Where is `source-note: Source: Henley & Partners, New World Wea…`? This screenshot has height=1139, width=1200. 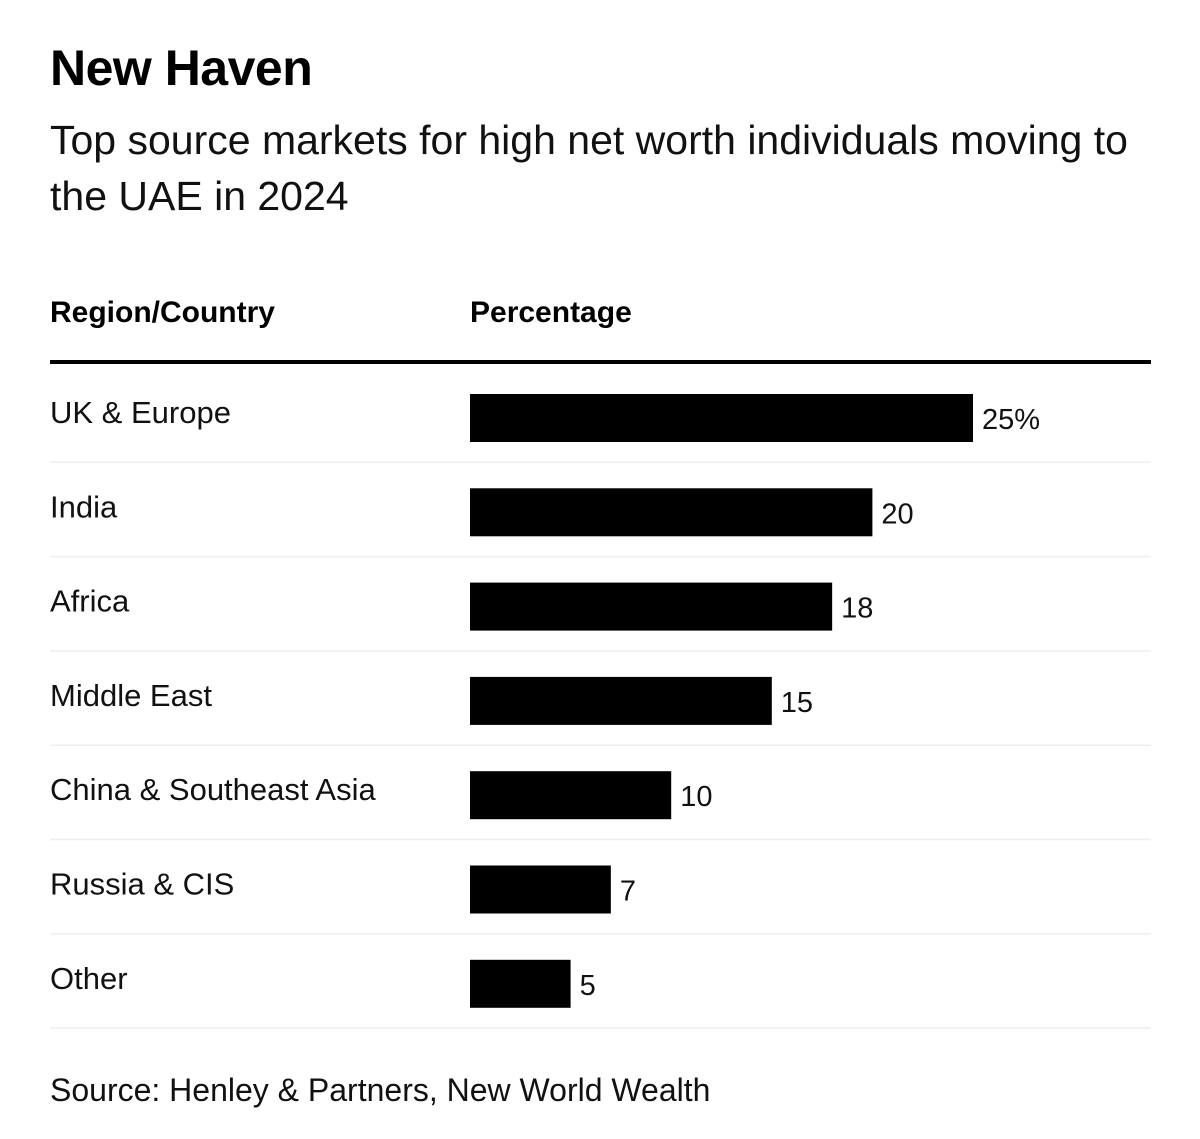
source-note: Source: Henley & Partners, New World Wea… is located at coordinates (380, 1090).